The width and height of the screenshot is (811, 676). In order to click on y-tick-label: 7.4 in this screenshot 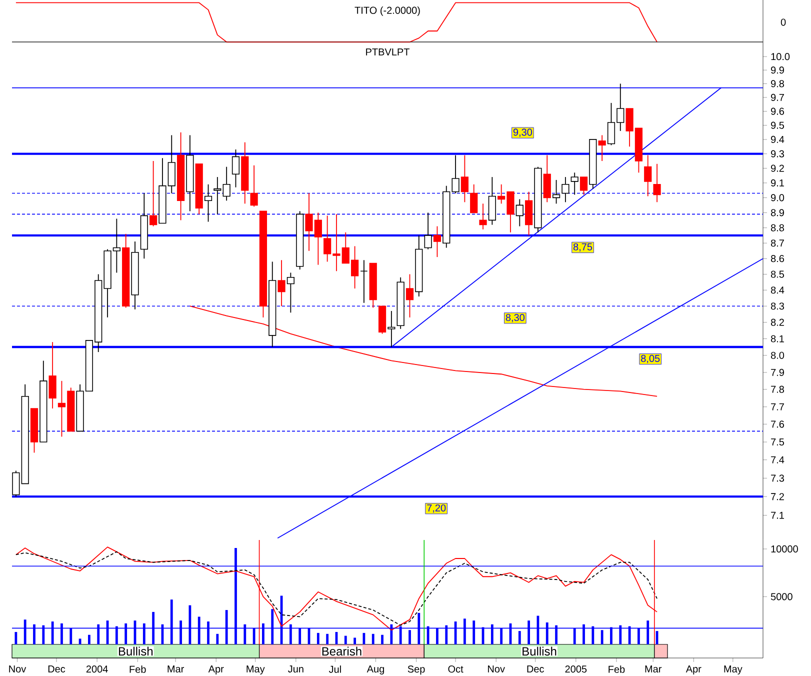, I will do `click(777, 460)`.